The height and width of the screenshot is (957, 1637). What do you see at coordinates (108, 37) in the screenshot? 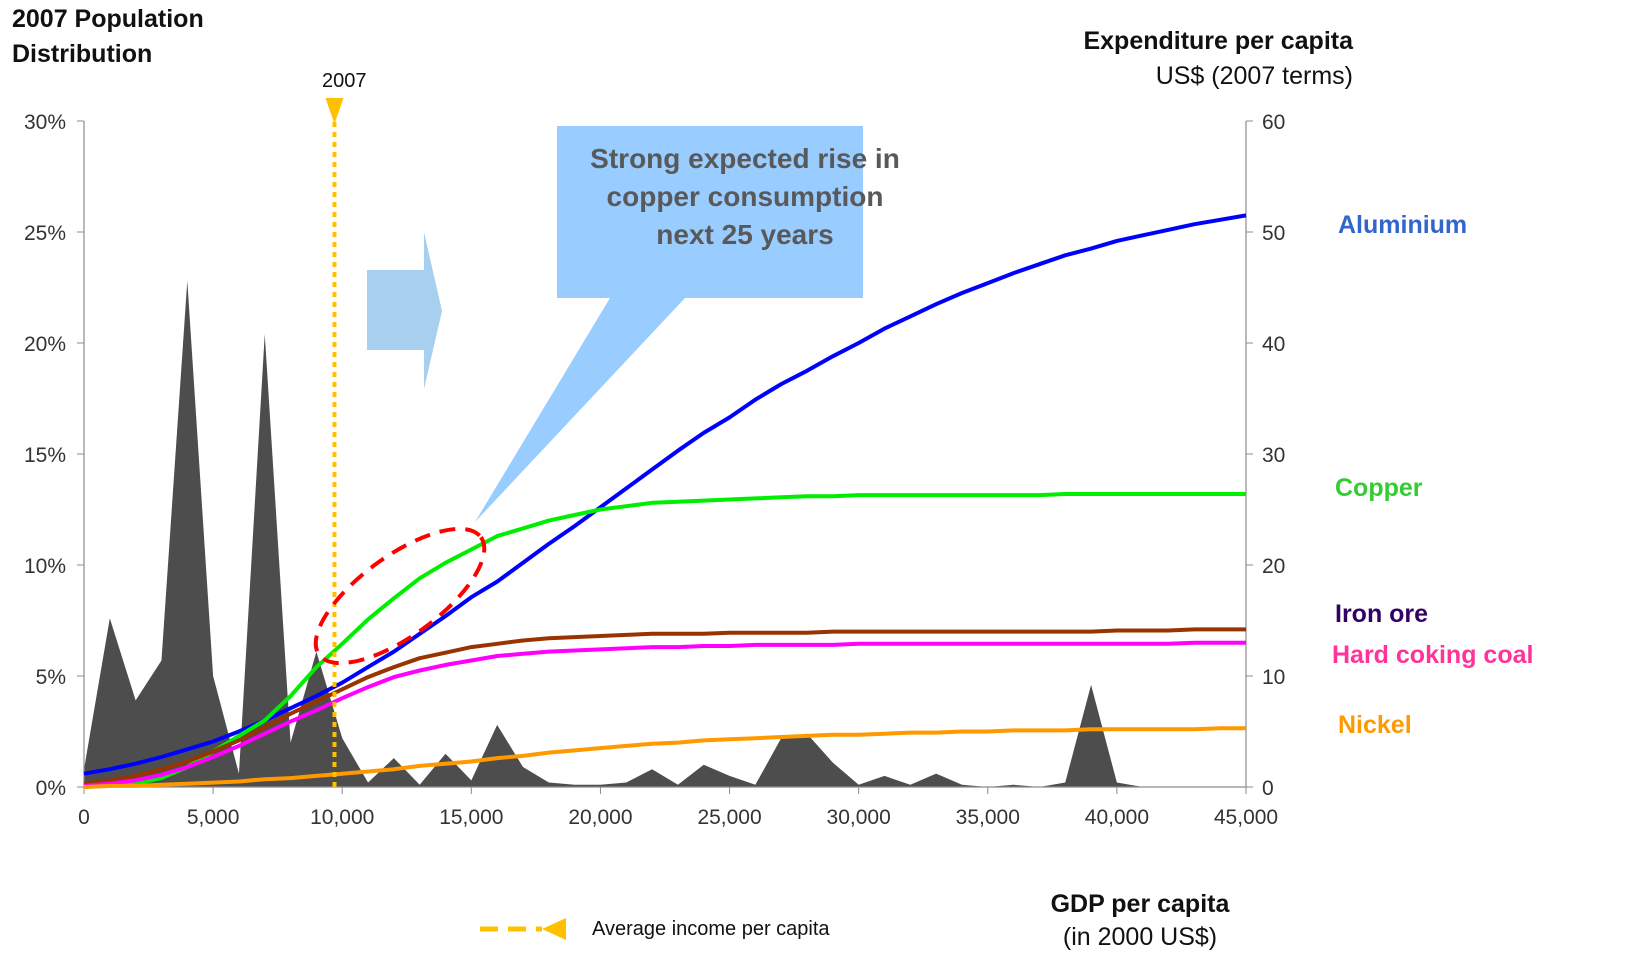
I see `left-axis-title: 2007 Population Distribution` at bounding box center [108, 37].